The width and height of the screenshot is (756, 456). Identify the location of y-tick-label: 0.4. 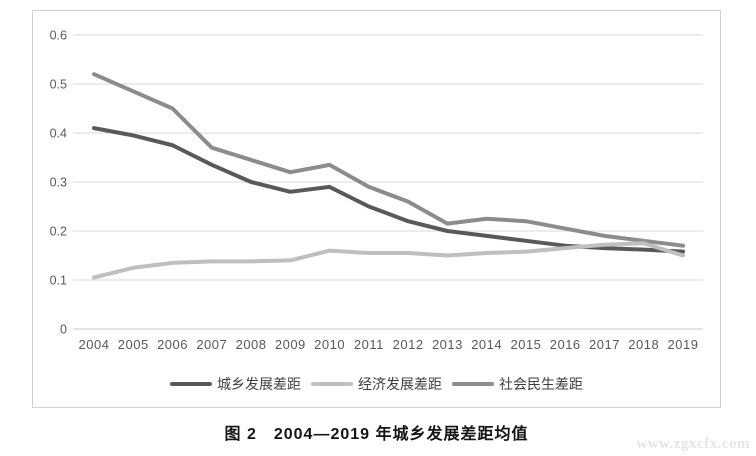
(58, 134).